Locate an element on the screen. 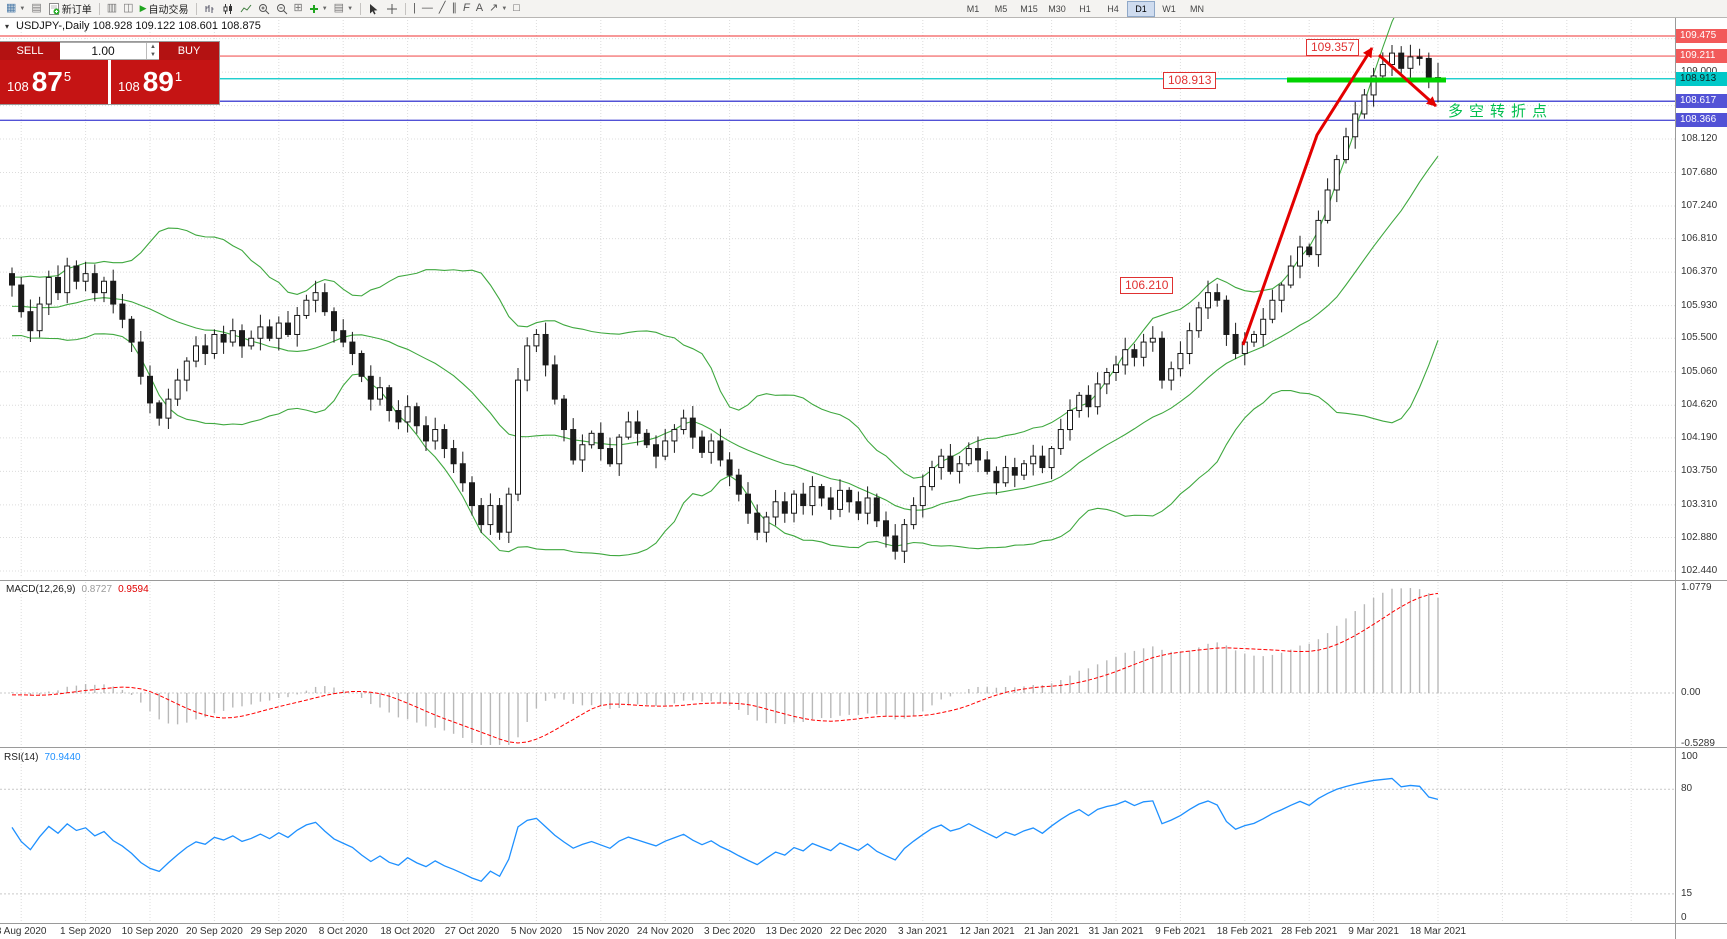  volume-down-icon: ▼ is located at coordinates (153, 55).